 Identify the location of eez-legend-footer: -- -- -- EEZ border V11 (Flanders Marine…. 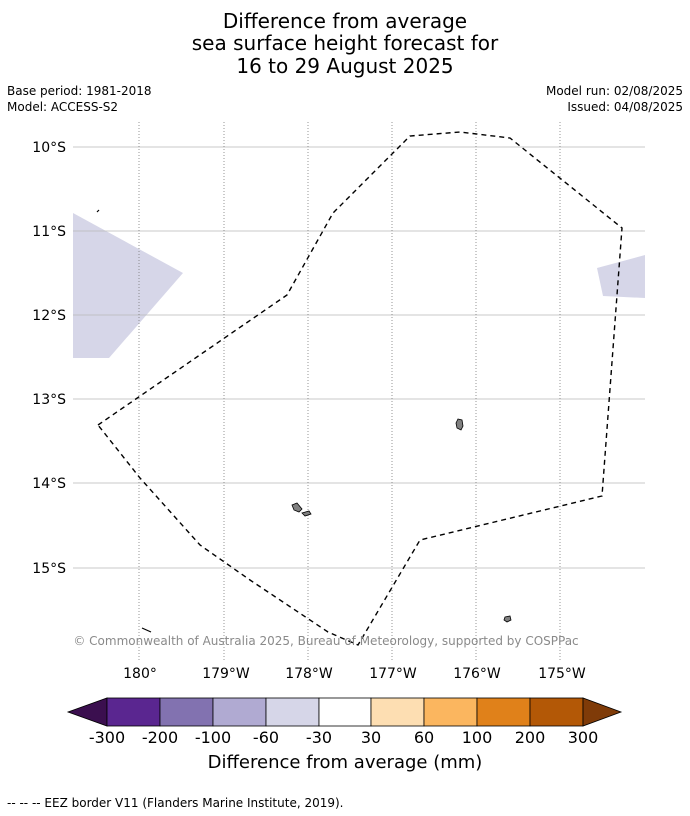
(175, 803).